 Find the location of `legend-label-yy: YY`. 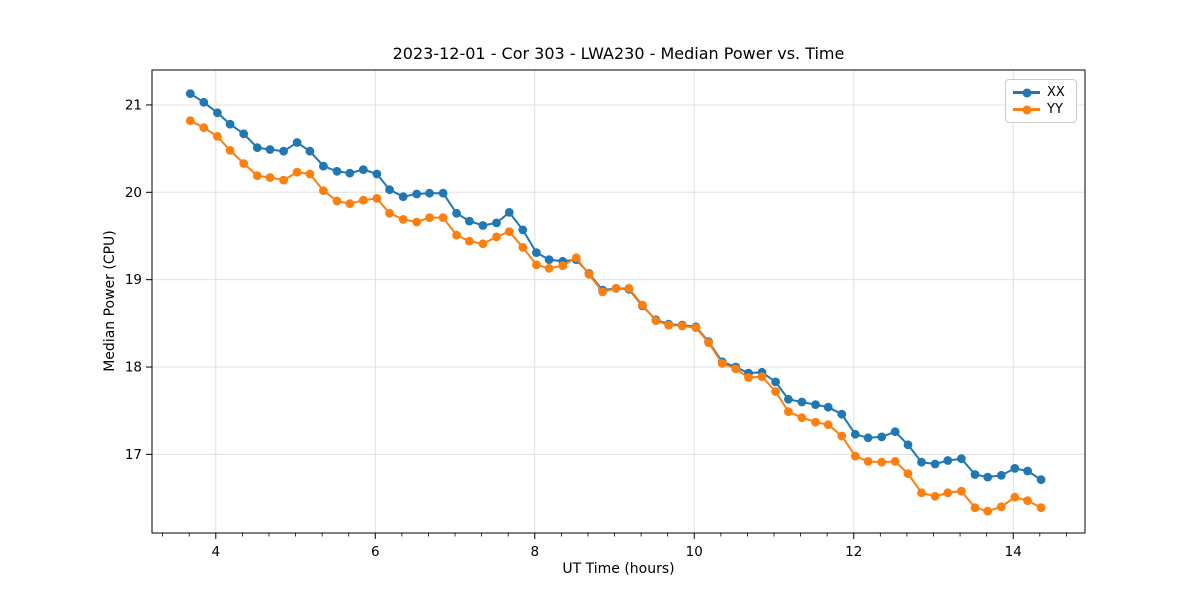

legend-label-yy: YY is located at coordinates (1055, 109).